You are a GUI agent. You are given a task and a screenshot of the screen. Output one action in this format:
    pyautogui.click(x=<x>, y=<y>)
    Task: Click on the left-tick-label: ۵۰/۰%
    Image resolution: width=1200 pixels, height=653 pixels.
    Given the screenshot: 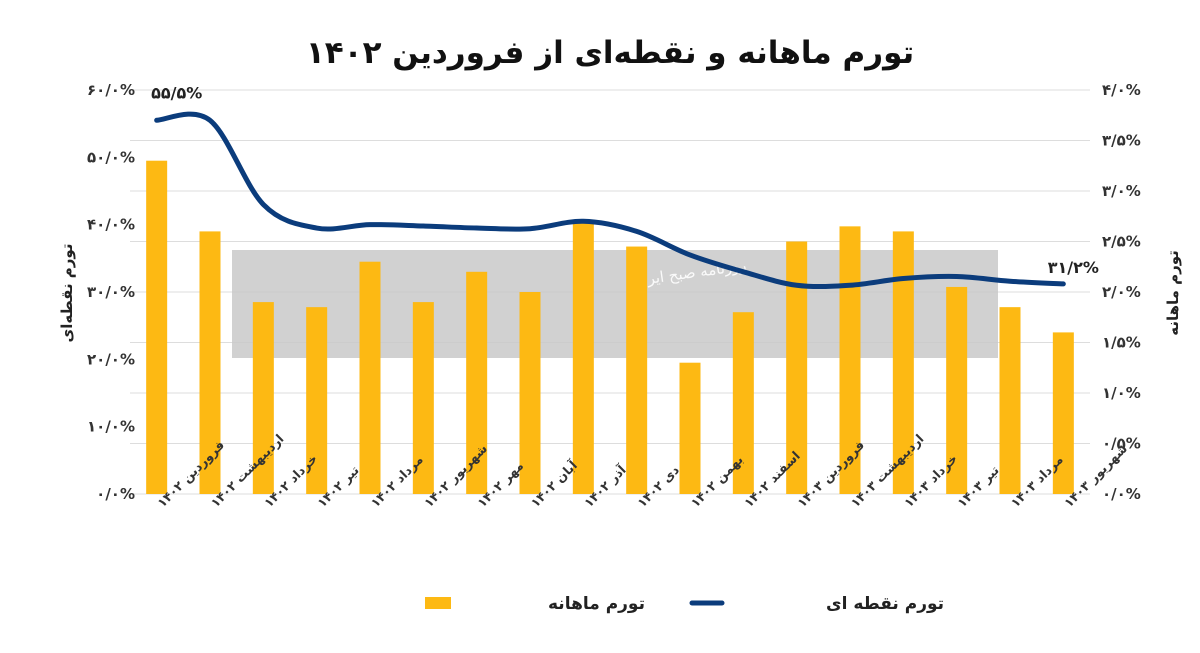 What is the action you would take?
    pyautogui.click(x=111, y=157)
    